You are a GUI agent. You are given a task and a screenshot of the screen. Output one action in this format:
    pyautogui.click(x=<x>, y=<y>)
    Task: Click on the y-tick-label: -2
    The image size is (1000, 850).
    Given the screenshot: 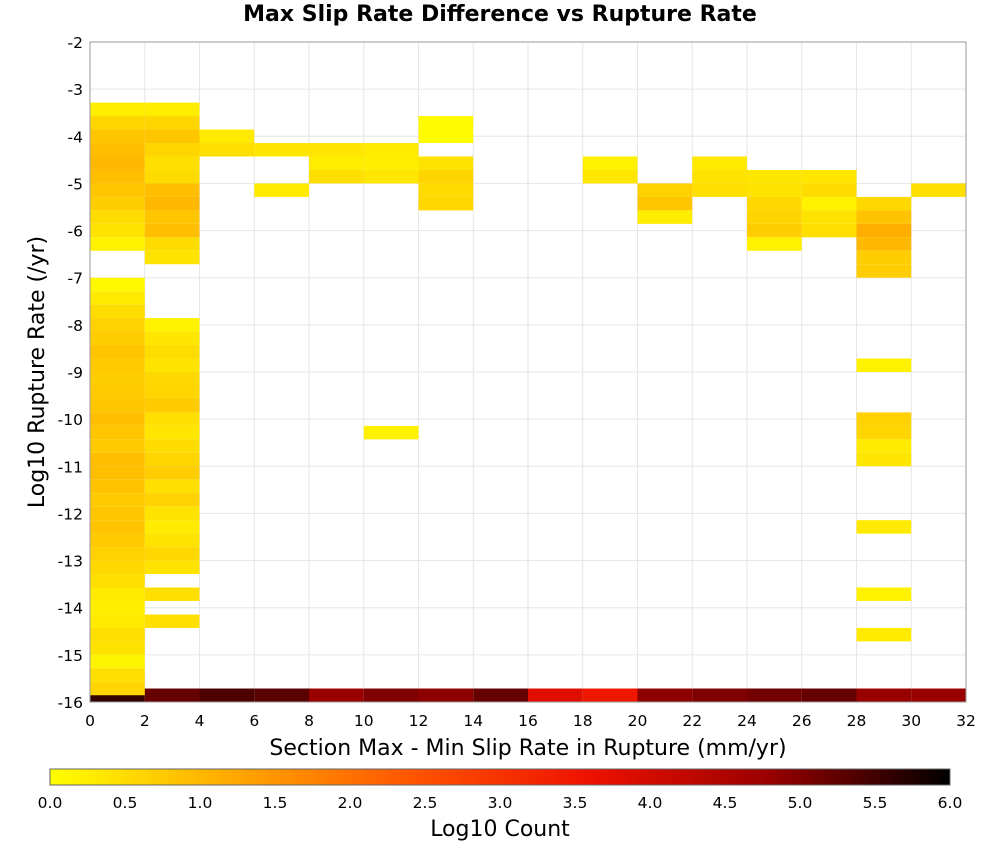 What is the action you would take?
    pyautogui.click(x=75, y=43)
    